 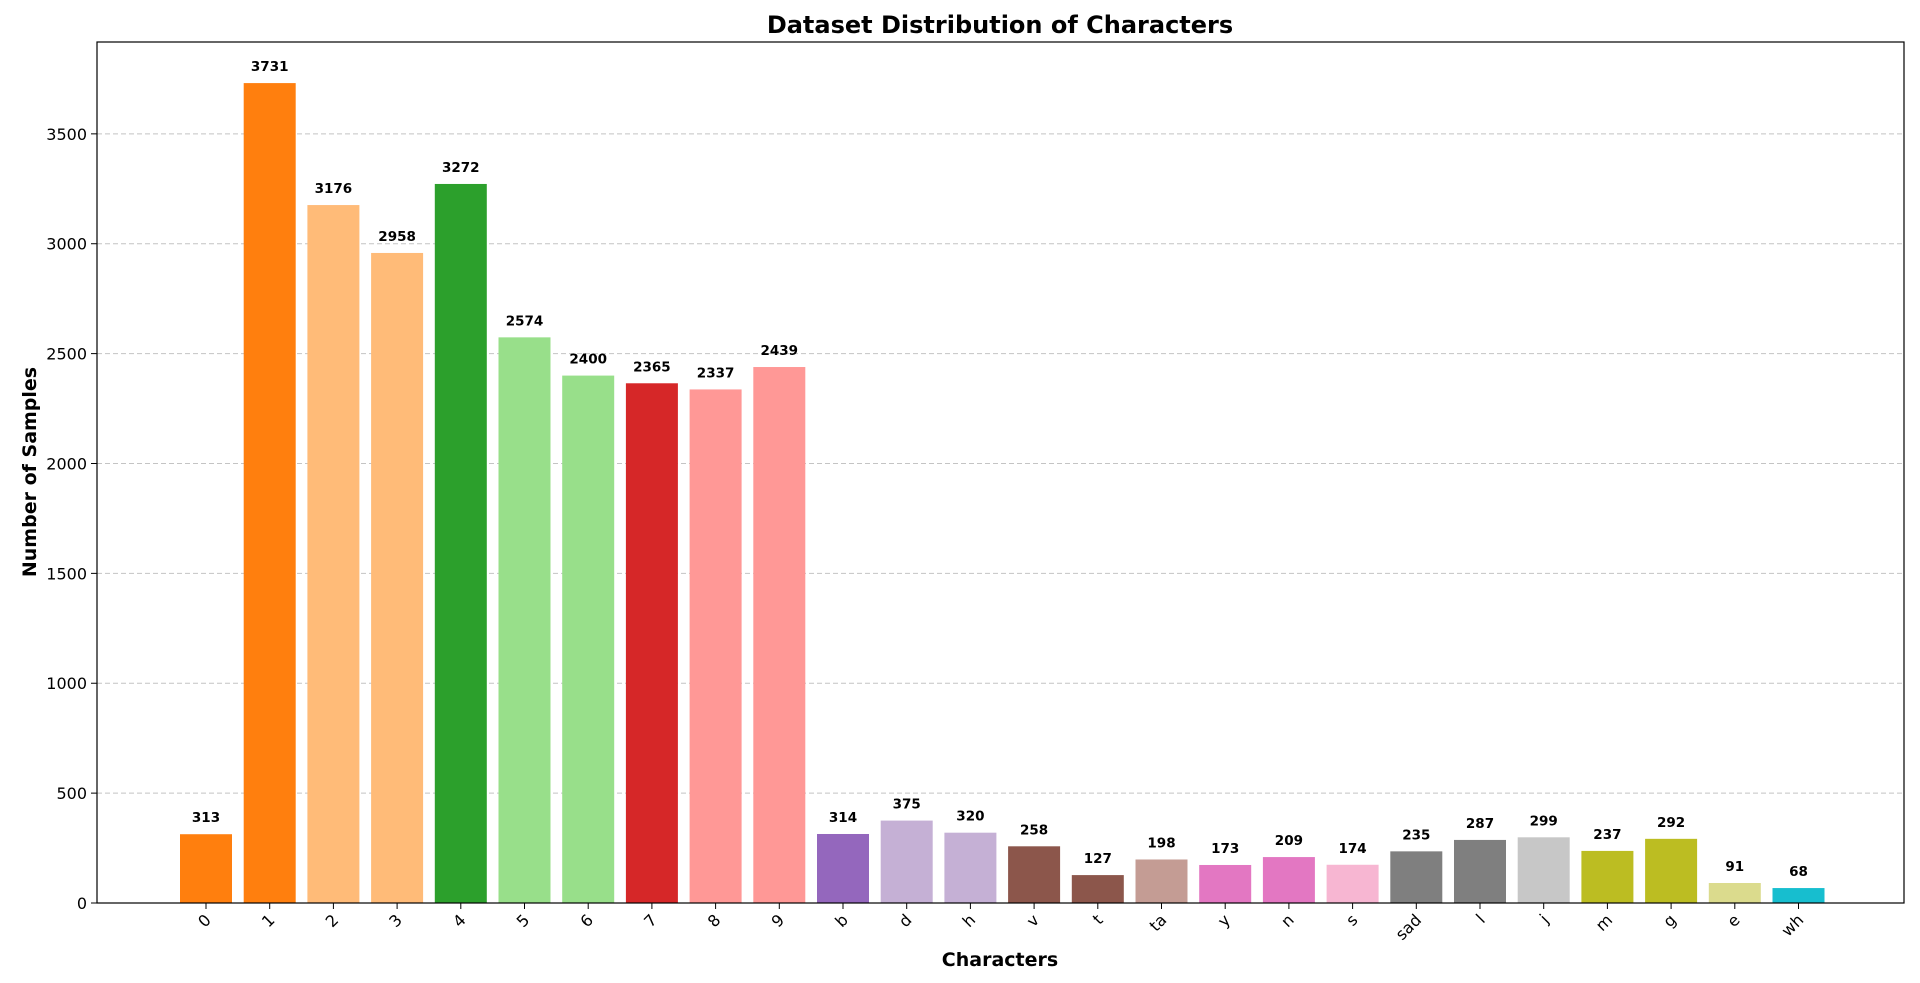 I want to click on bar-s, so click(x=1352, y=883).